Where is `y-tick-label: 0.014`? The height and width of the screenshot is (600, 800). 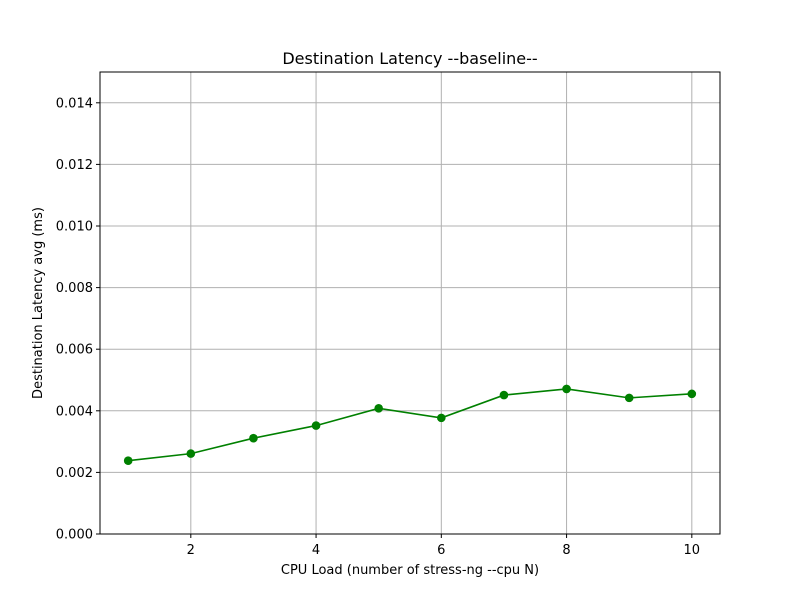
y-tick-label: 0.014 is located at coordinates (74, 103).